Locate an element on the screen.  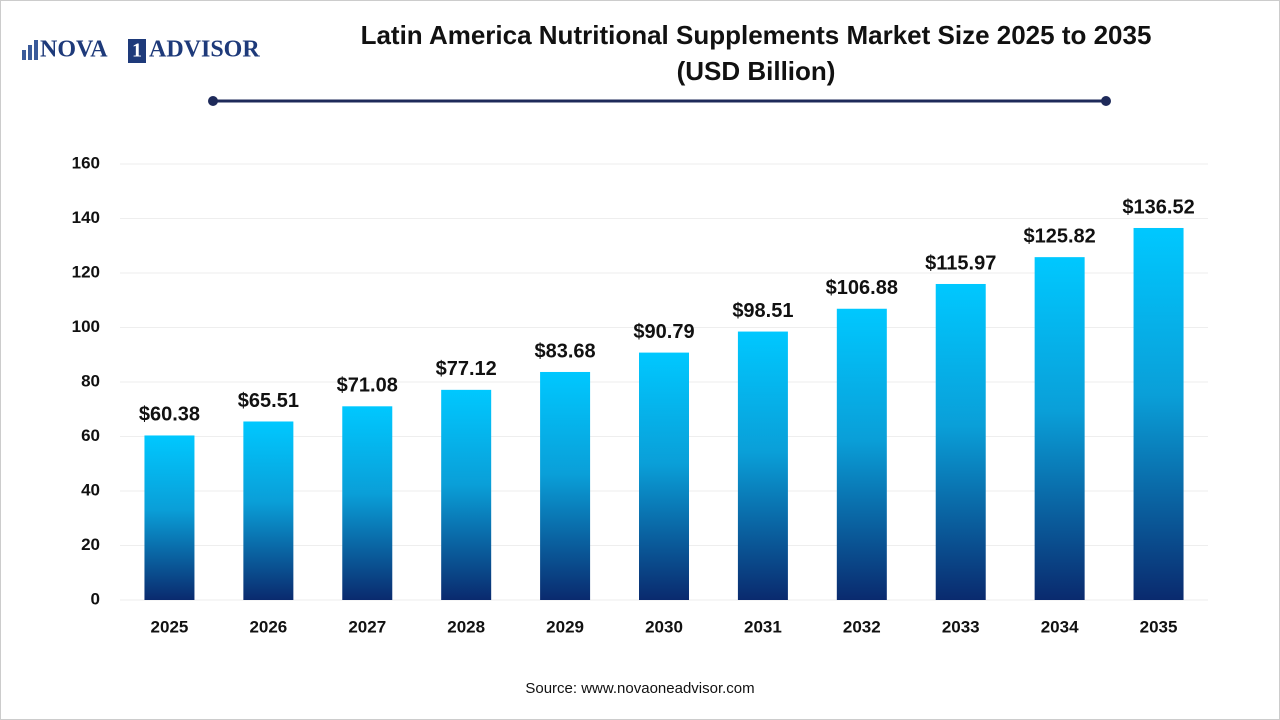
title-rule is located at coordinates (659, 101).